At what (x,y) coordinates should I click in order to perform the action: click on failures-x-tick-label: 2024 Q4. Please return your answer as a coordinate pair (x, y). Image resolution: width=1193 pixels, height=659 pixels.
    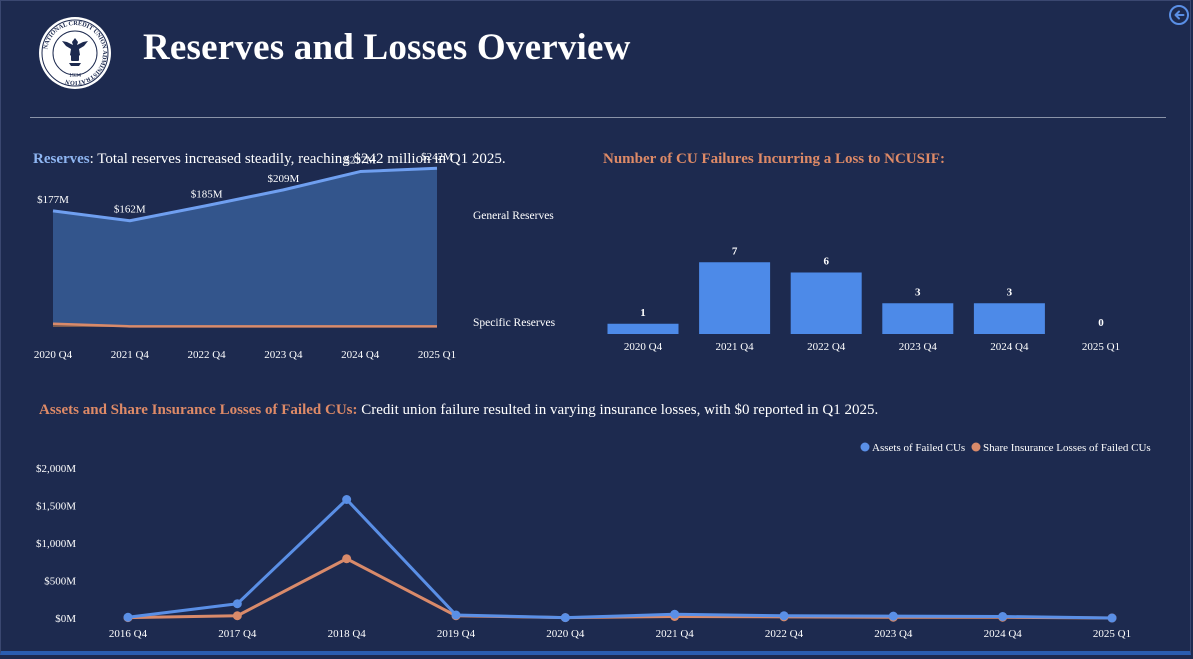
    Looking at the image, I should click on (1009, 347).